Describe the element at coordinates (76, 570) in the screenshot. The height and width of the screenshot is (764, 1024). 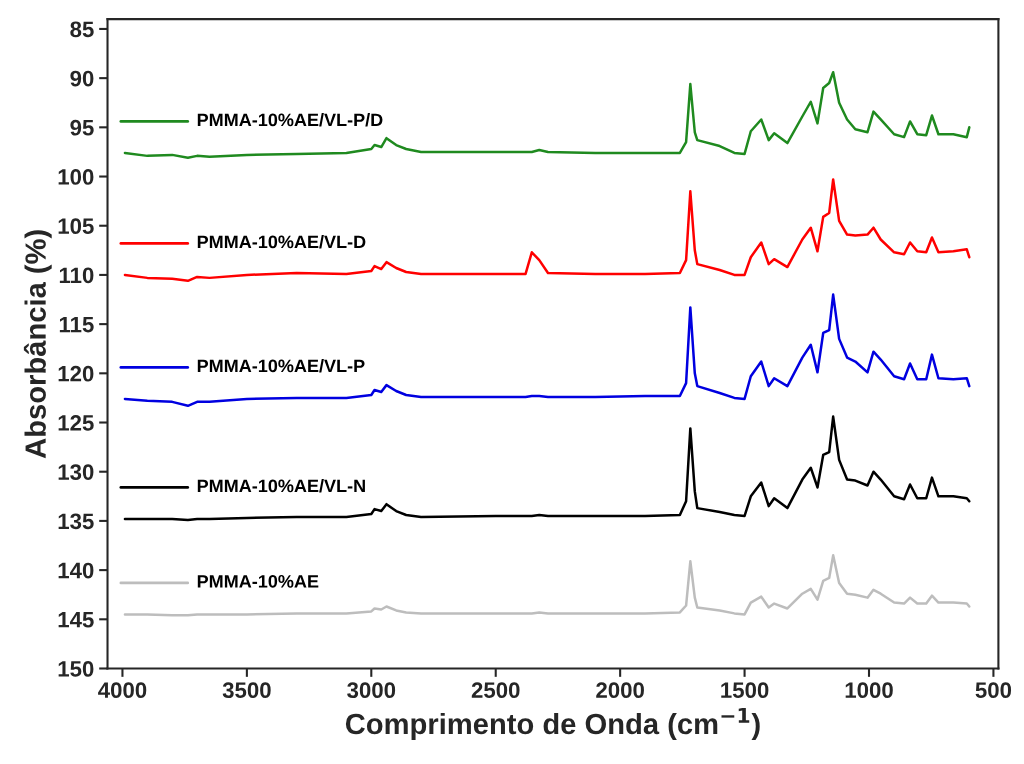
I see `y-tick-label: 140` at that location.